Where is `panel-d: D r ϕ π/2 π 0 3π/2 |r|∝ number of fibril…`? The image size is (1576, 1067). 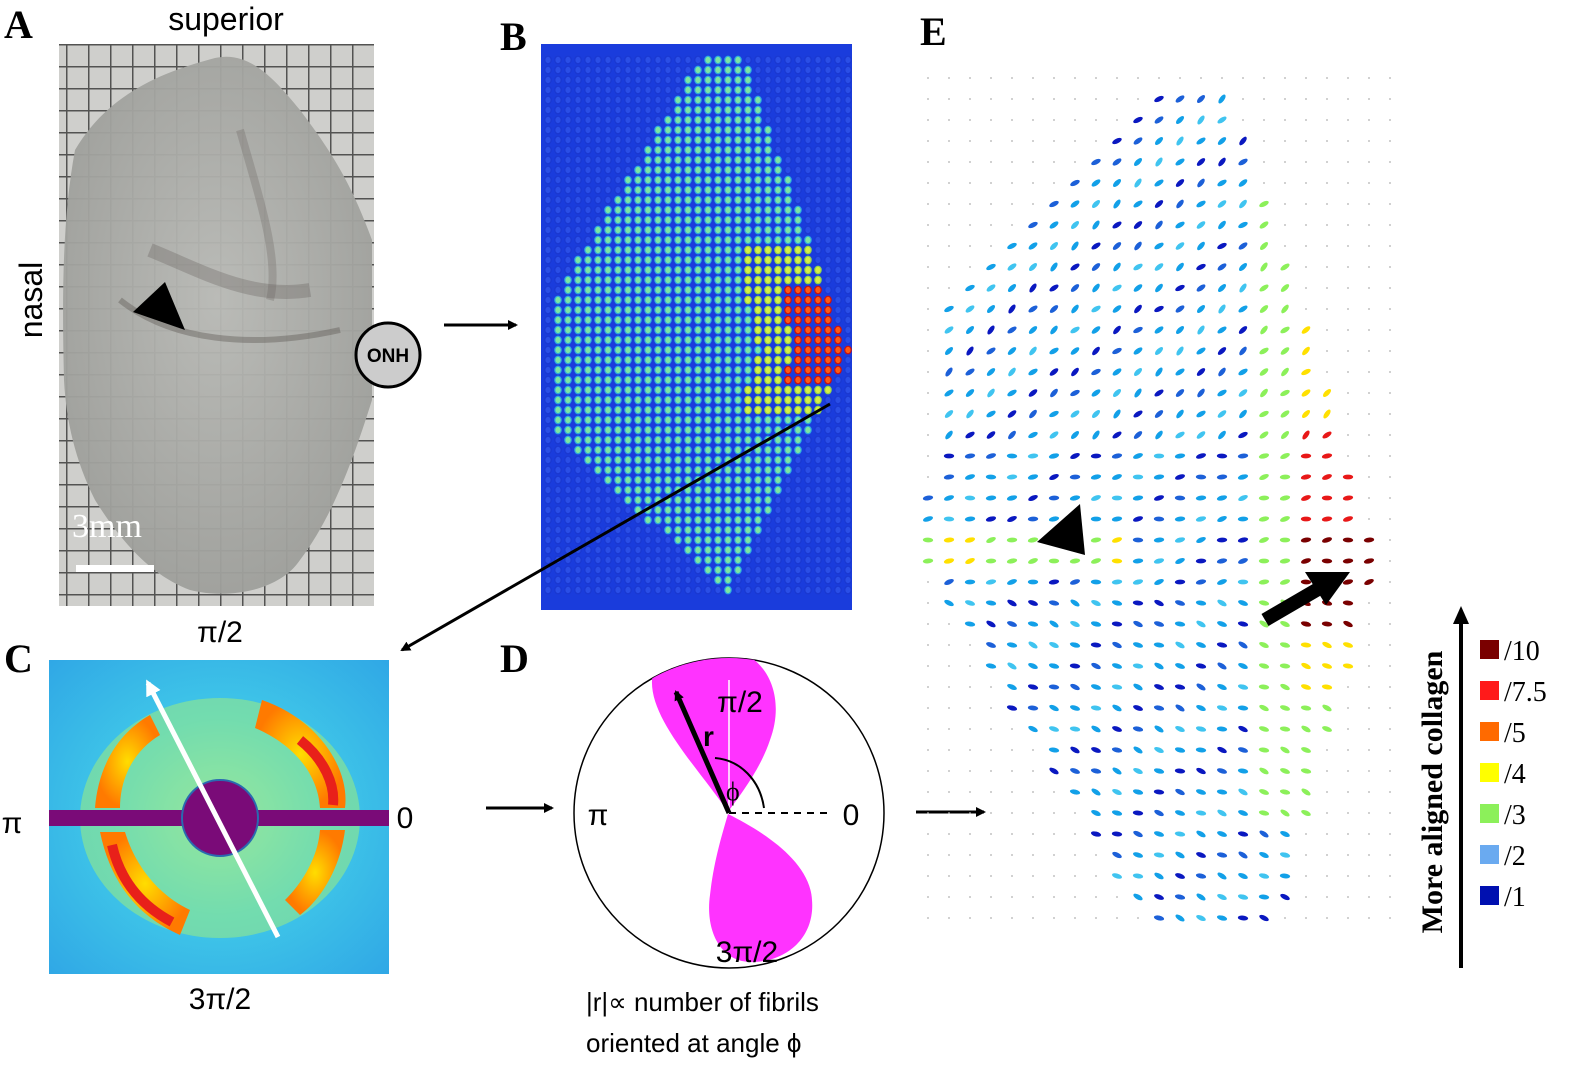
panel-d: D r ϕ π/2 π 0 3π/2 |r|∝ number of fibril… is located at coordinates (692, 847).